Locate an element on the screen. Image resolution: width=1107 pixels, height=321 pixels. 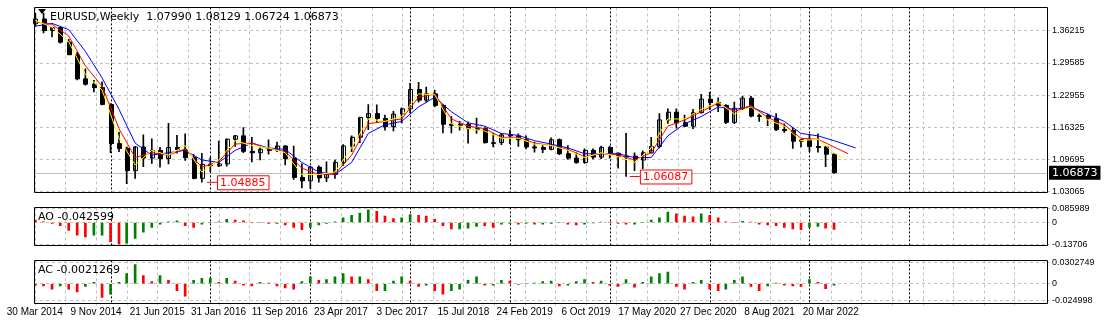
annotation: 1.04885 is located at coordinates (243, 182).